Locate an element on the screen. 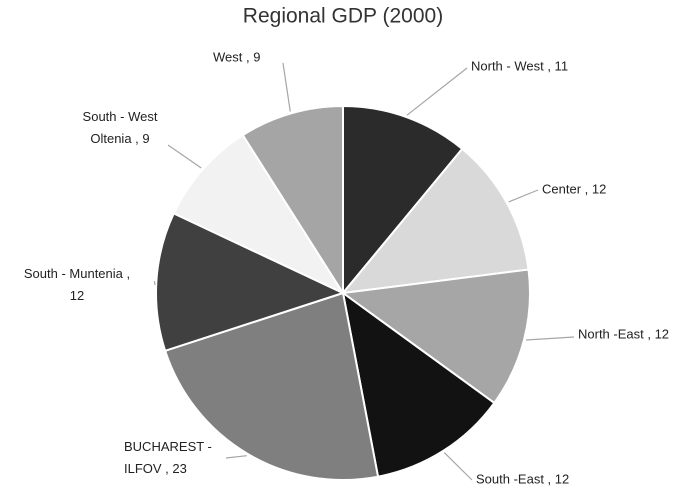  data-label: South - Muntenia , 12 is located at coordinates (77, 284).